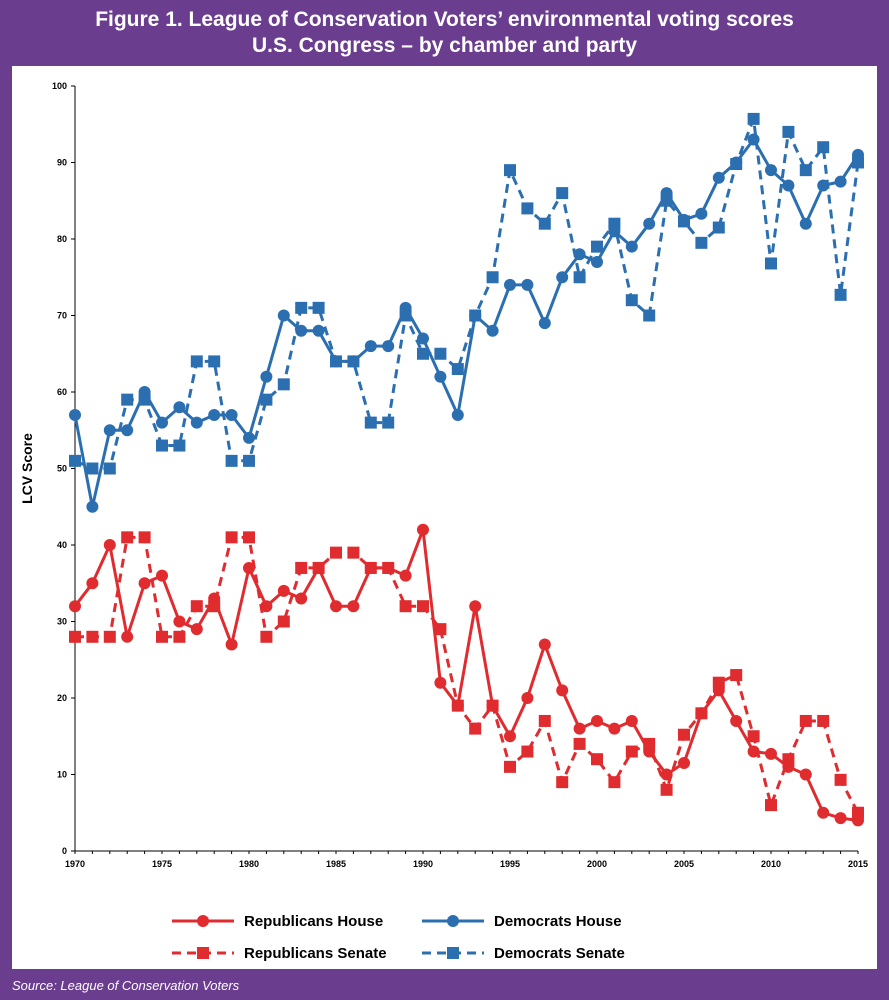 The width and height of the screenshot is (889, 1000). What do you see at coordinates (558, 921) in the screenshot?
I see `legend-label: Democrats House` at bounding box center [558, 921].